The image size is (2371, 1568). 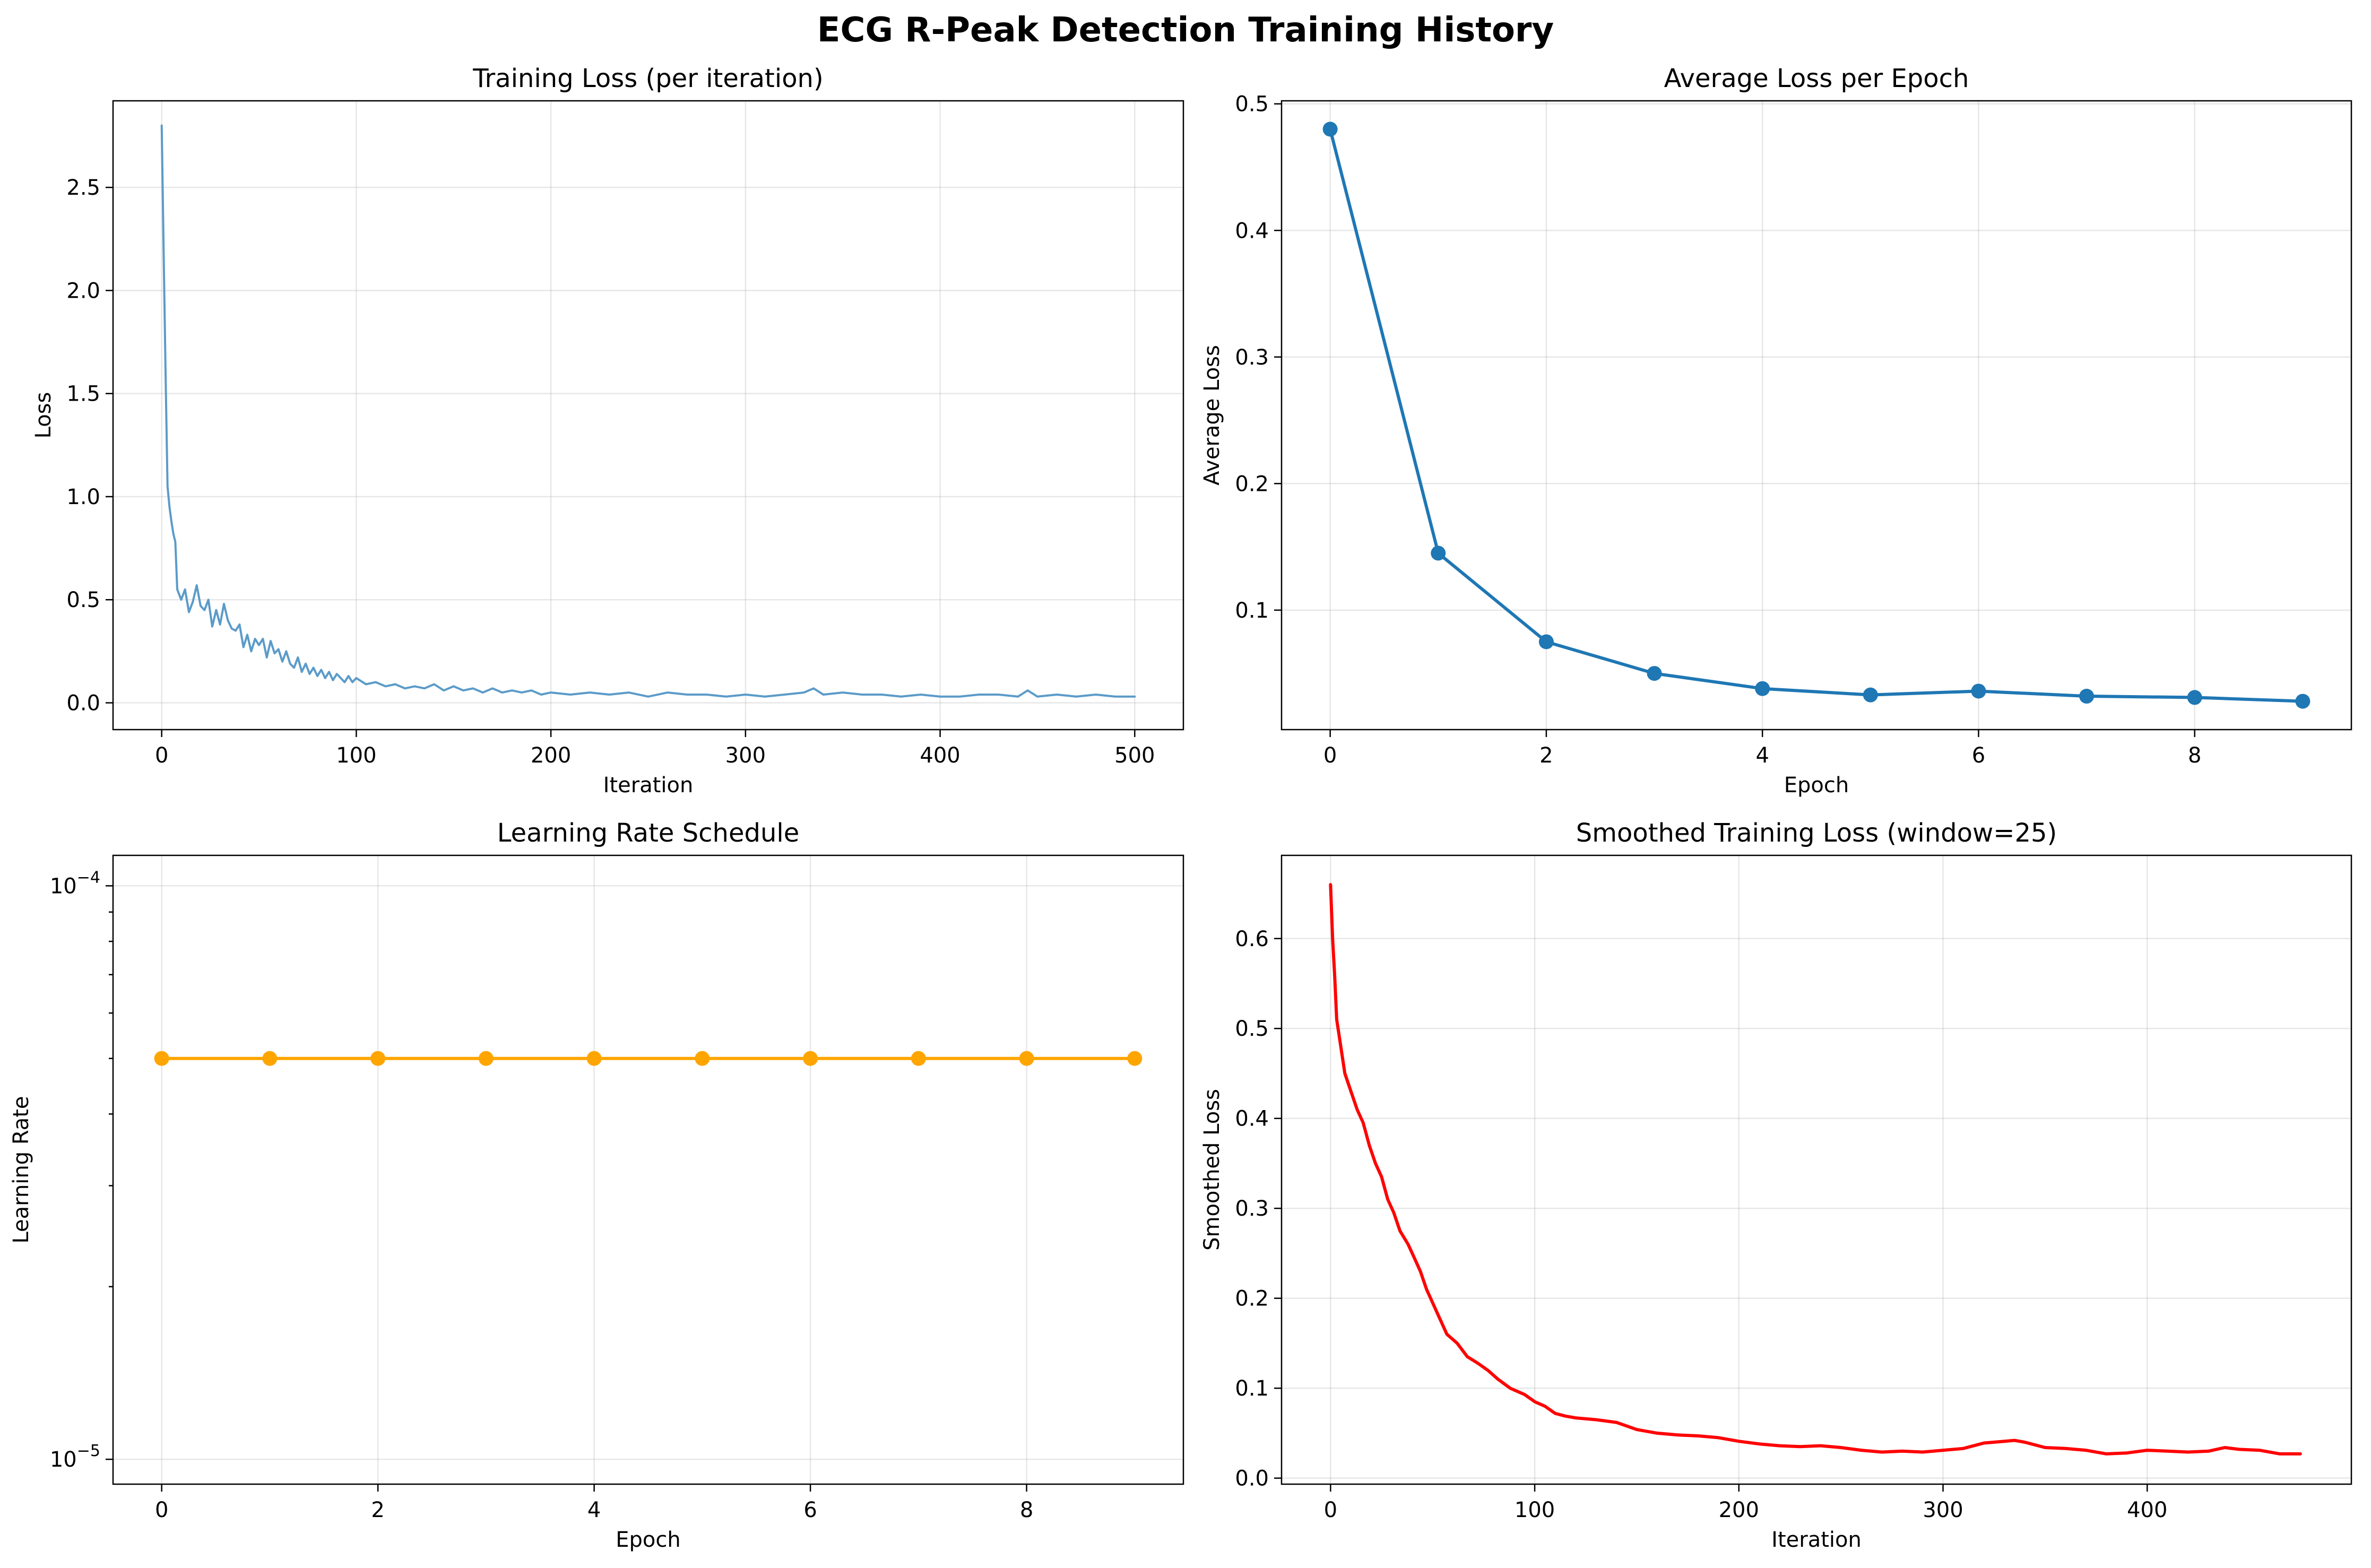 What do you see at coordinates (1212, 415) in the screenshot?
I see `y-axis-label: Average Loss` at bounding box center [1212, 415].